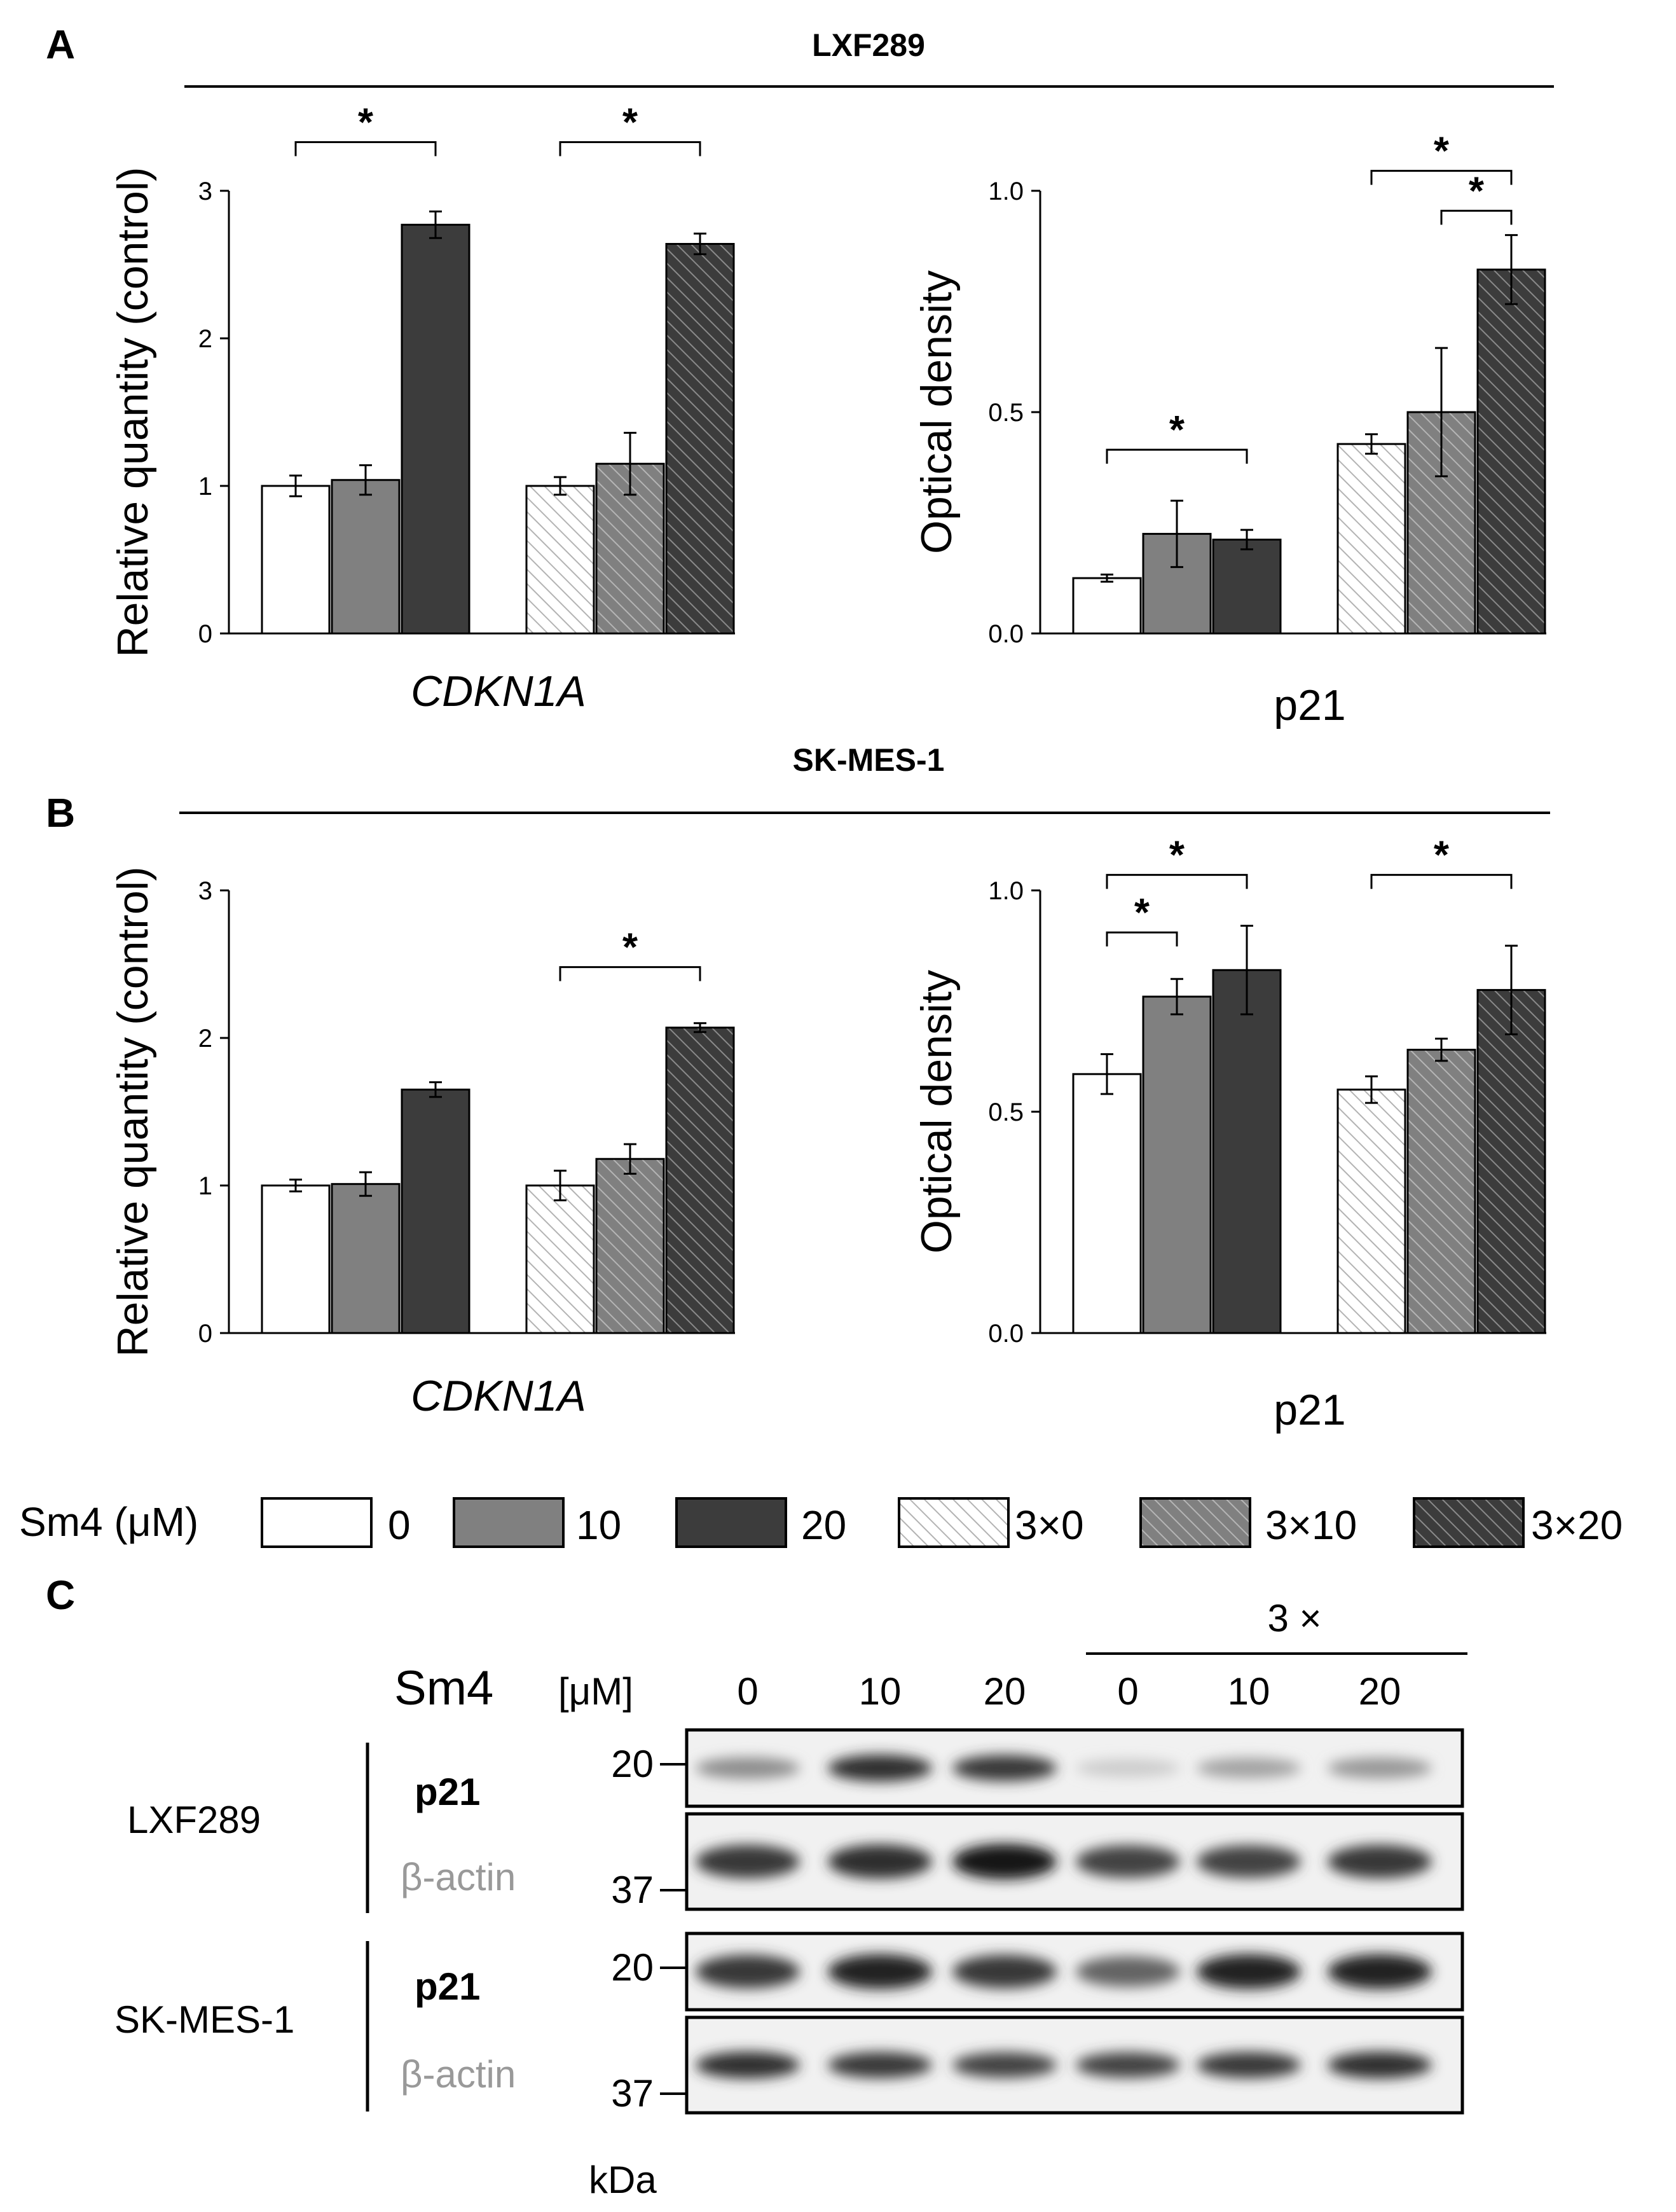 This screenshot has height=2212, width=1676. Describe the element at coordinates (1005, 1692) in the screenshot. I see `blot-lane-label-2: 20` at that location.